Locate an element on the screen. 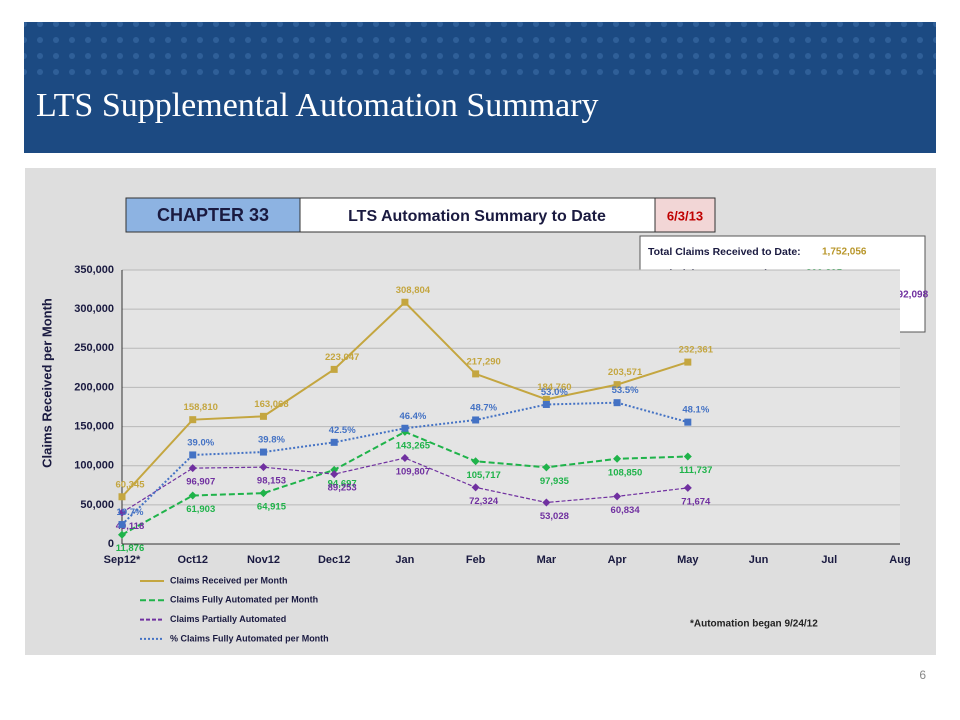 This screenshot has height=720, width=960. data-label: 71,674 is located at coordinates (696, 501).